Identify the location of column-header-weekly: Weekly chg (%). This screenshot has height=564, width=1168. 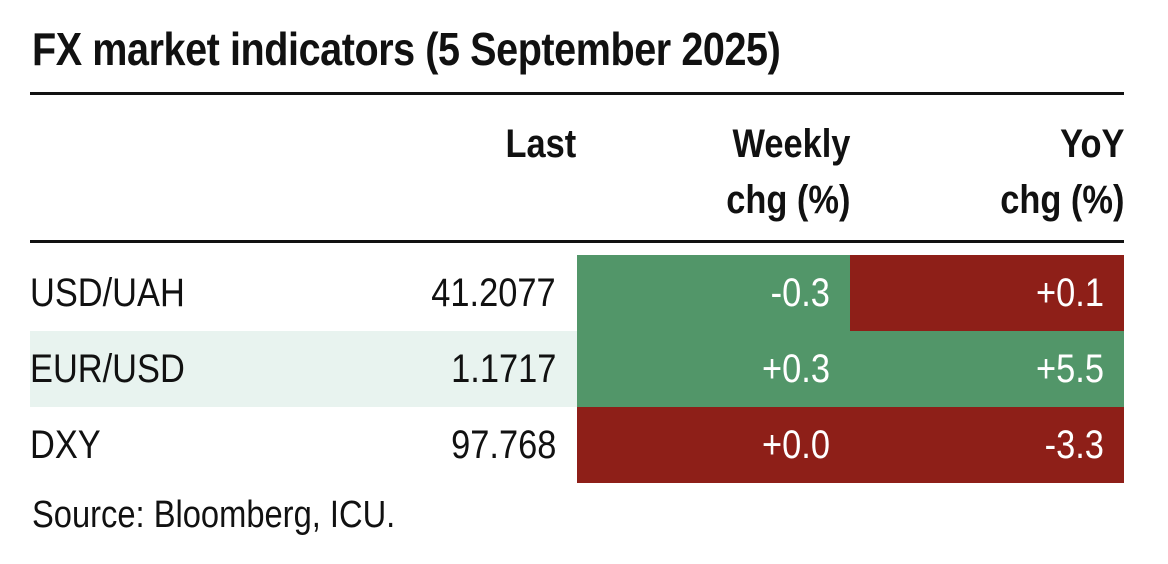
(788, 172).